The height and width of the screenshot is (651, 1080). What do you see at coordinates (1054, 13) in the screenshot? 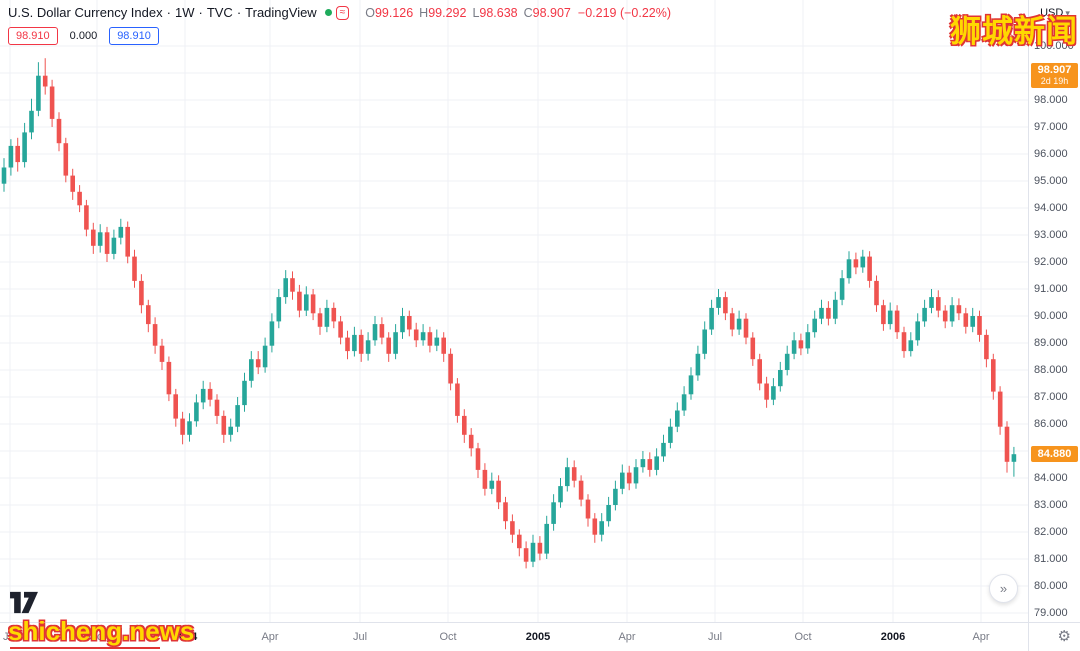
I see `currency-dropdown: USD ▾` at bounding box center [1054, 13].